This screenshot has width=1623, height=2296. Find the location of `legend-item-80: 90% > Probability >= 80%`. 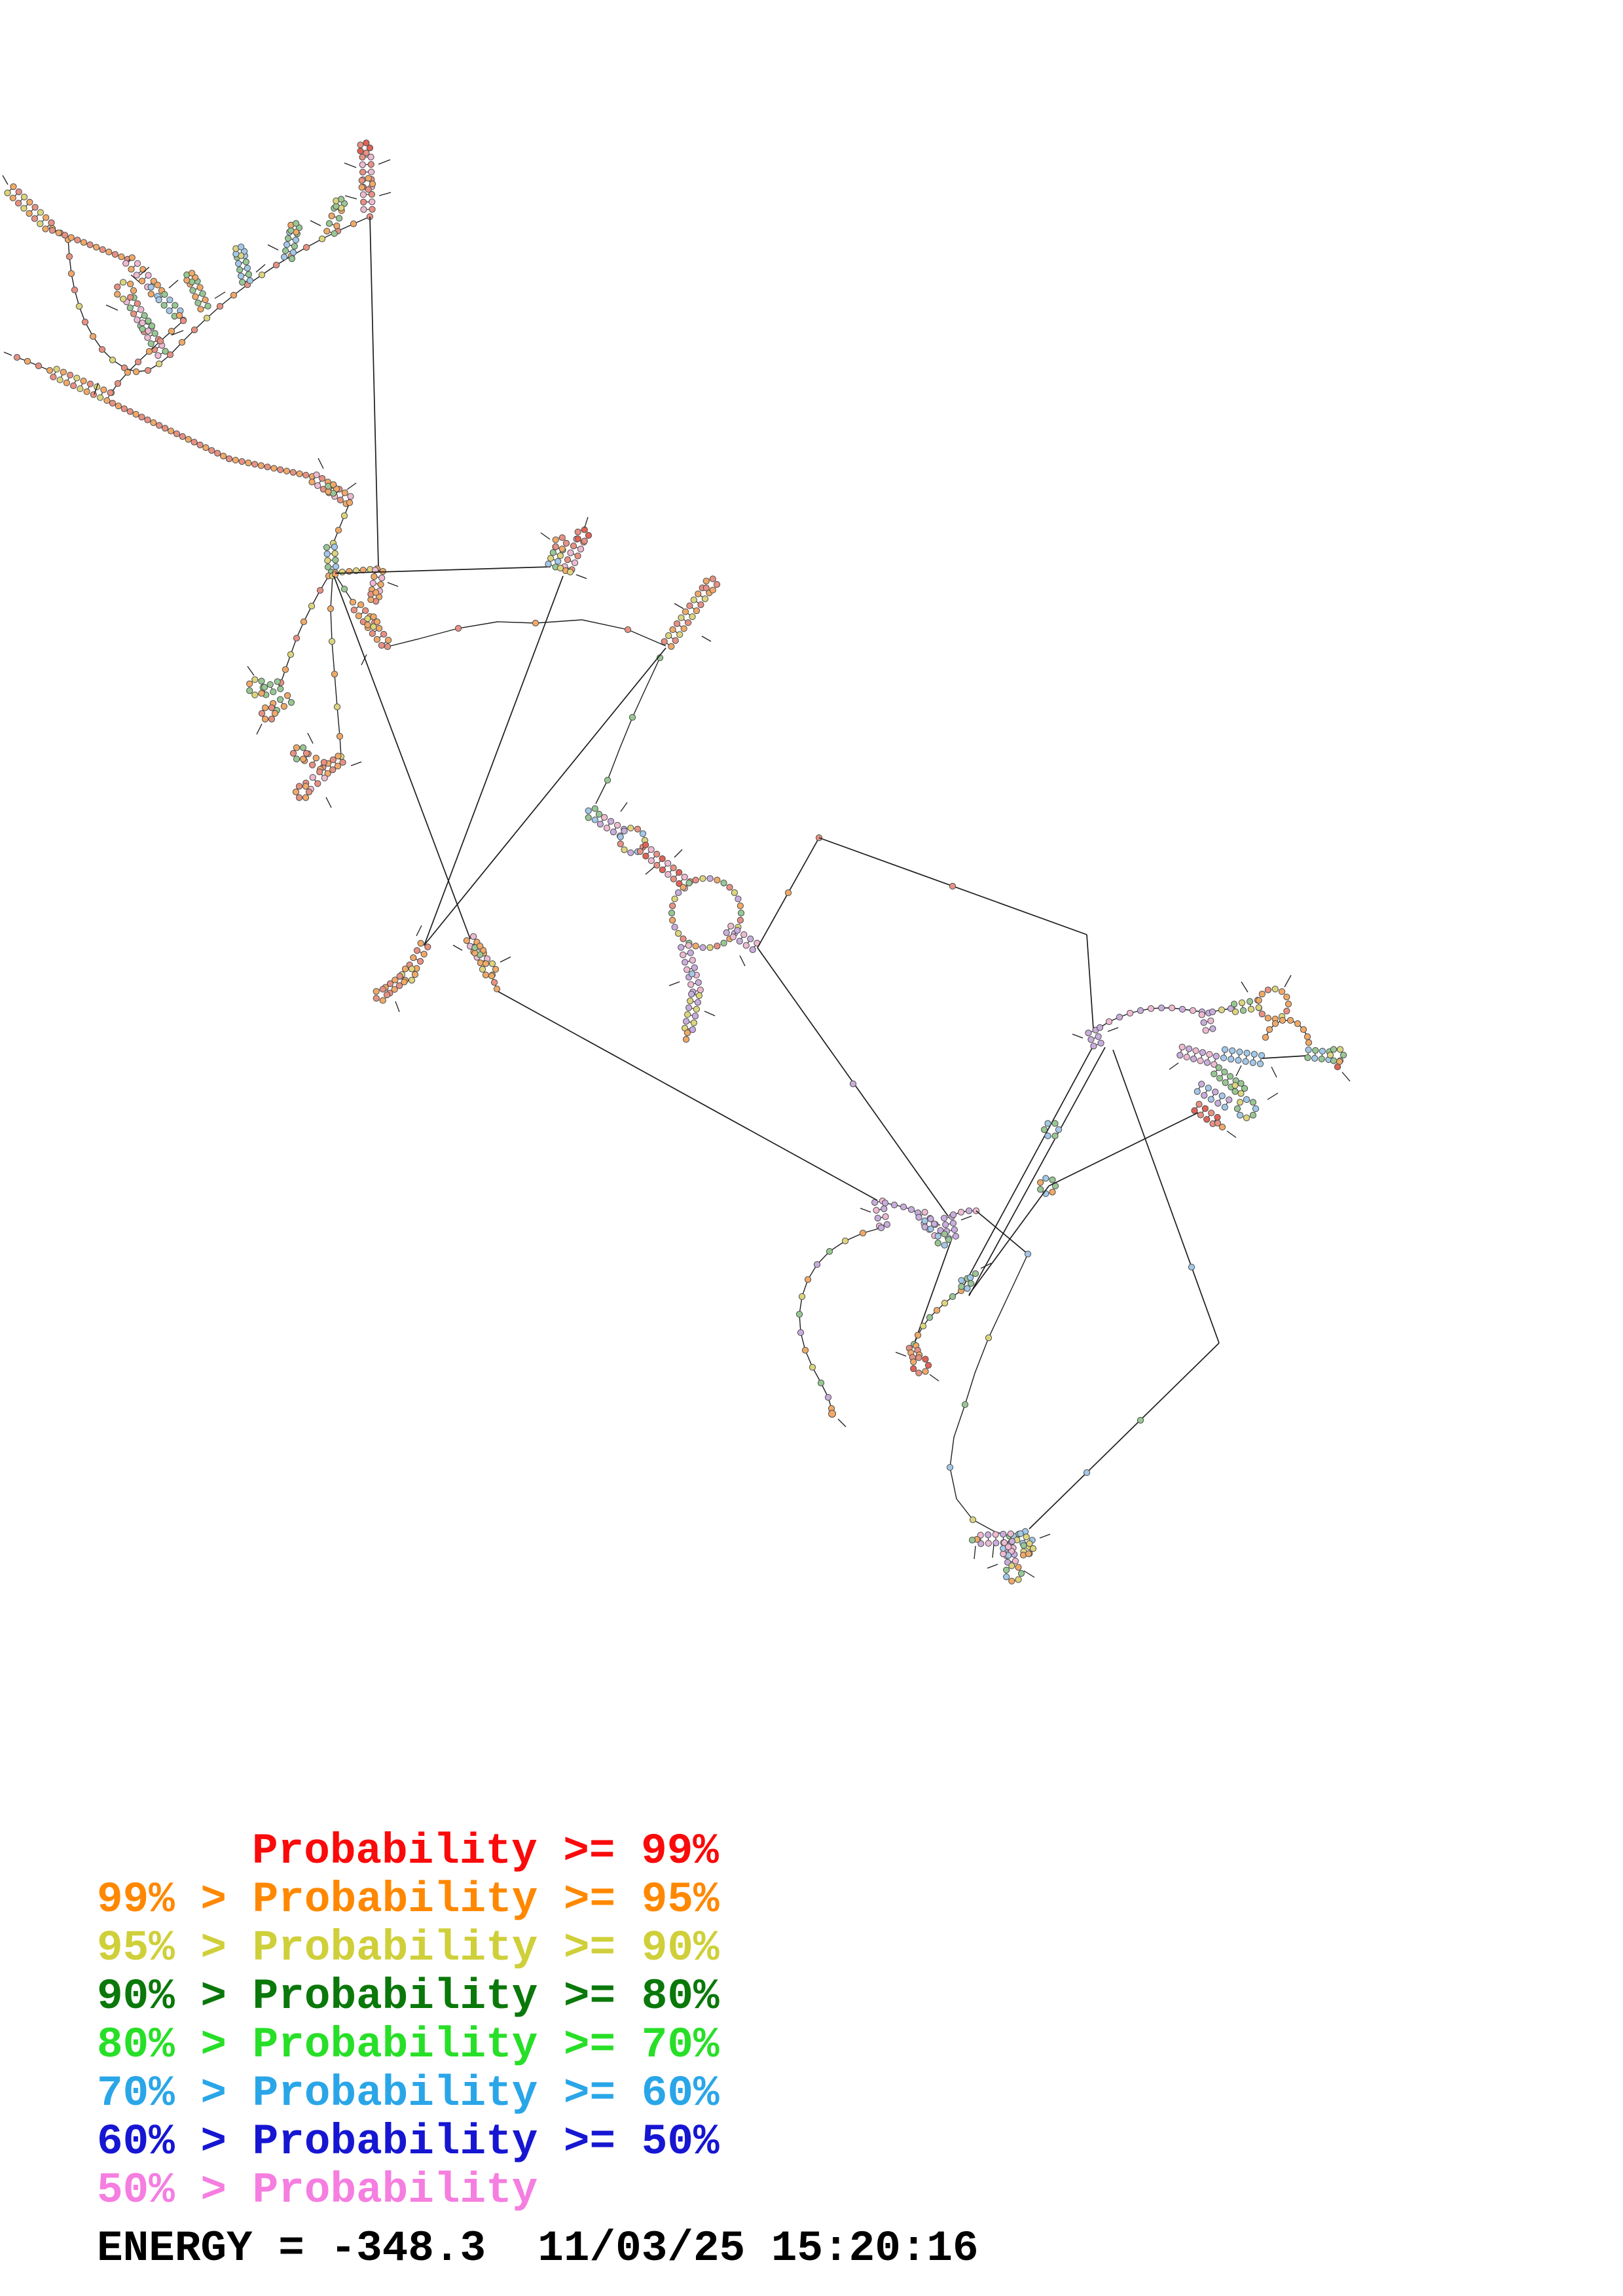

legend-item-80: 90% > Probability >= 80% is located at coordinates (408, 1996).